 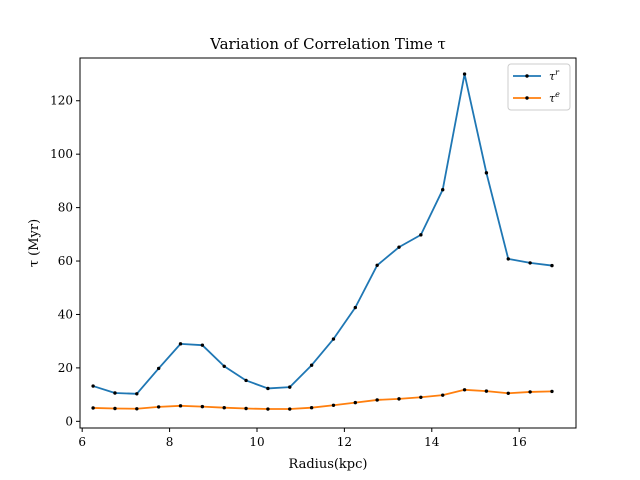 What do you see at coordinates (82, 442) in the screenshot?
I see `x-tick-label: 6` at bounding box center [82, 442].